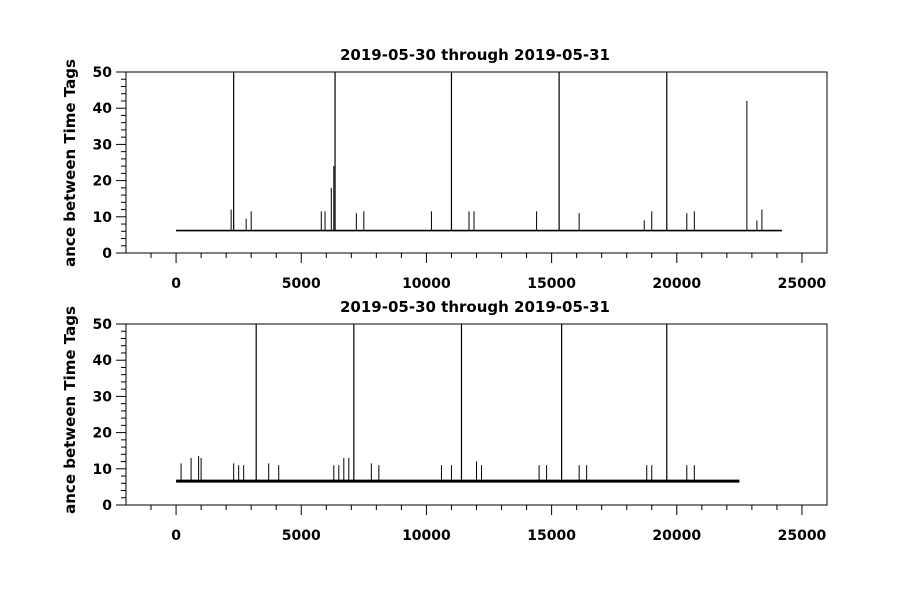 This screenshot has width=917, height=594. What do you see at coordinates (802, 284) in the screenshot?
I see `top-x-tick-label: 25000` at bounding box center [802, 284].